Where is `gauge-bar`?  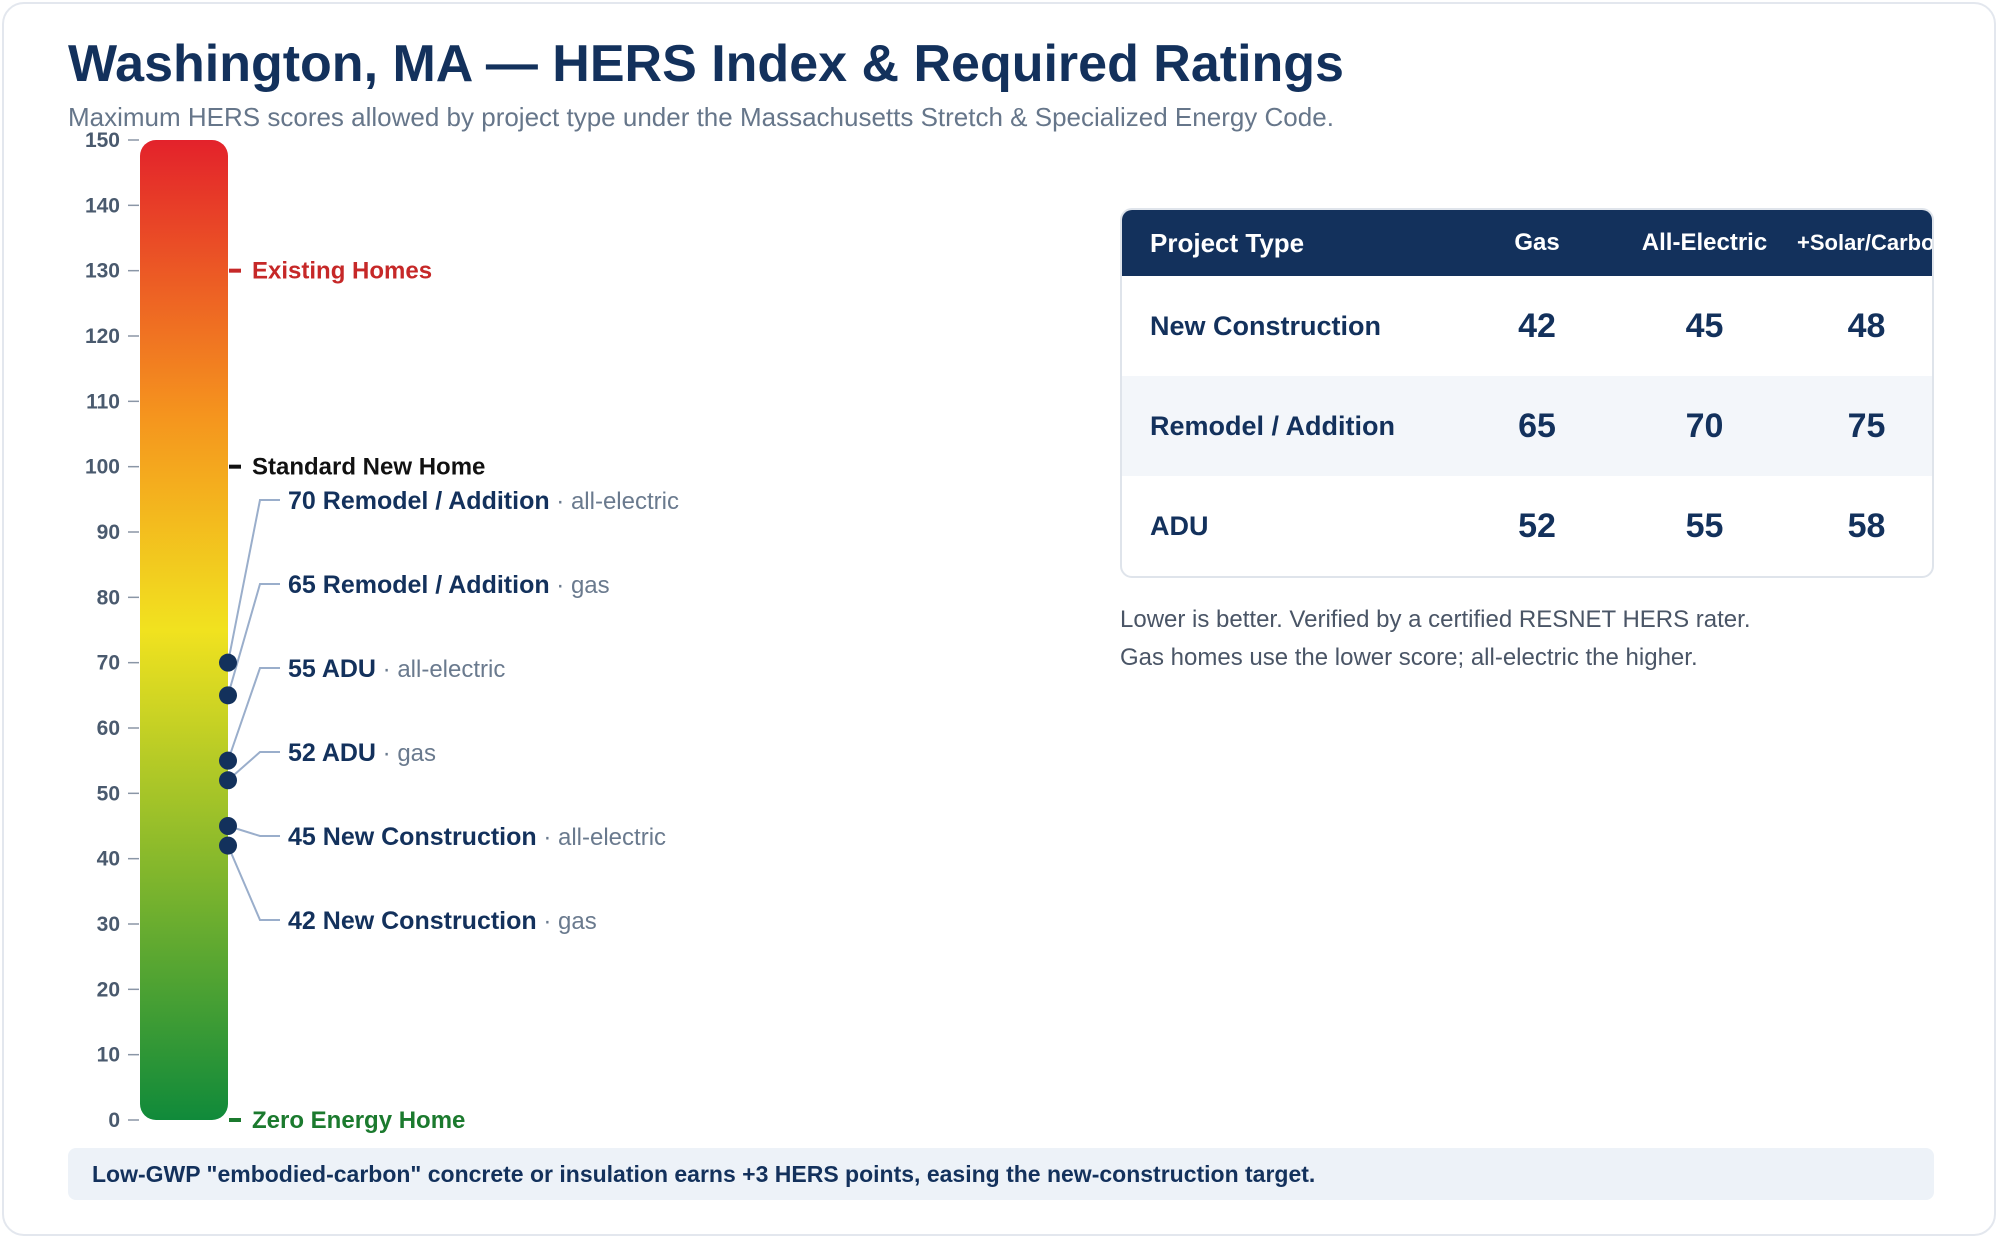 gauge-bar is located at coordinates (184, 630).